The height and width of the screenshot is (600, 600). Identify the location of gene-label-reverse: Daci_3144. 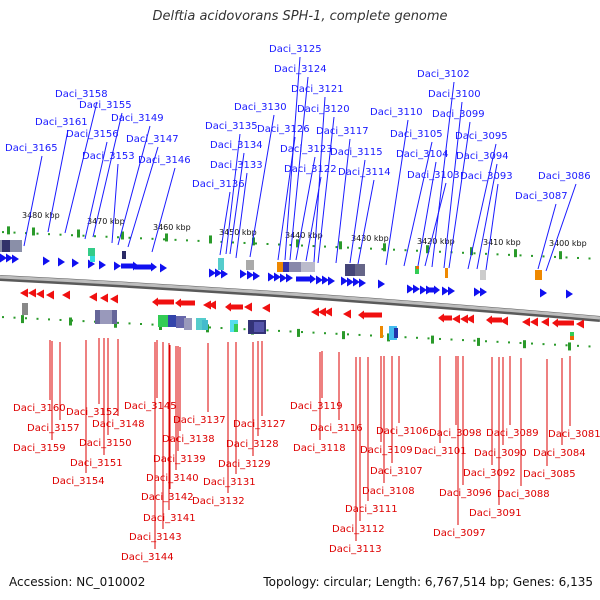
(147, 557).